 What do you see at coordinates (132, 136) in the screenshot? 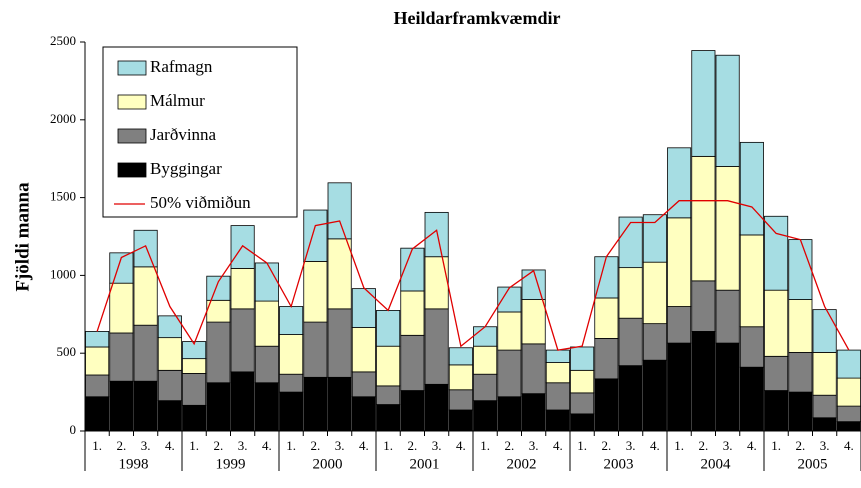
I see `legend-swatch` at bounding box center [132, 136].